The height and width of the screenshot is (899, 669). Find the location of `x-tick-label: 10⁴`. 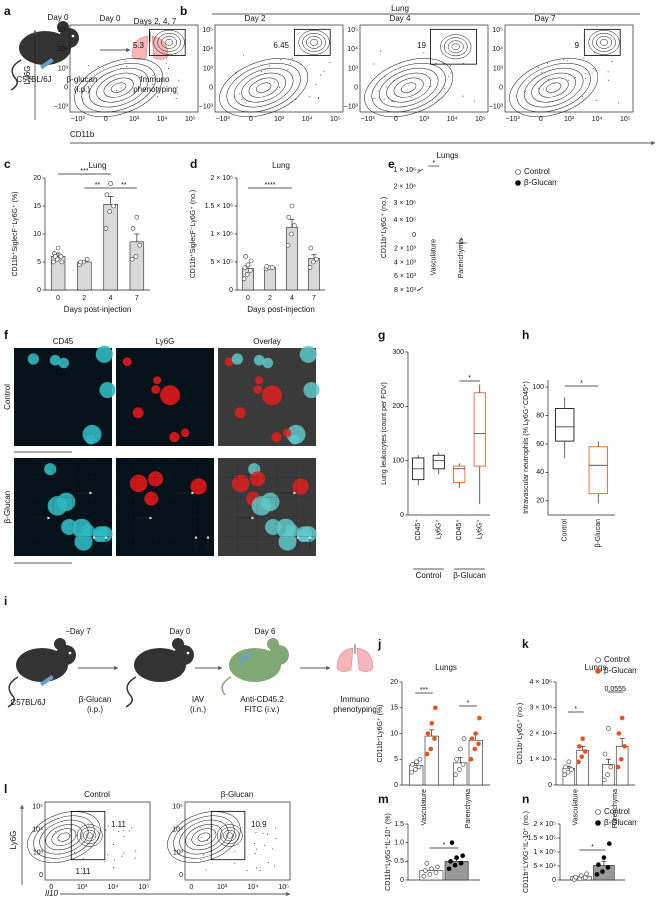

x-tick-label: 10⁴ is located at coordinates (452, 119).